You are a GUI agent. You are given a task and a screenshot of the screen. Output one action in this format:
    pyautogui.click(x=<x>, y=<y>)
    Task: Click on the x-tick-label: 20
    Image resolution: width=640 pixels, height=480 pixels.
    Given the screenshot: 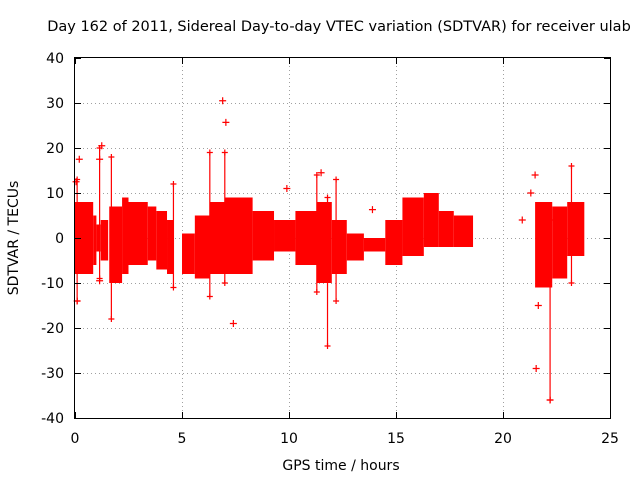 What is the action you would take?
    pyautogui.click(x=503, y=439)
    